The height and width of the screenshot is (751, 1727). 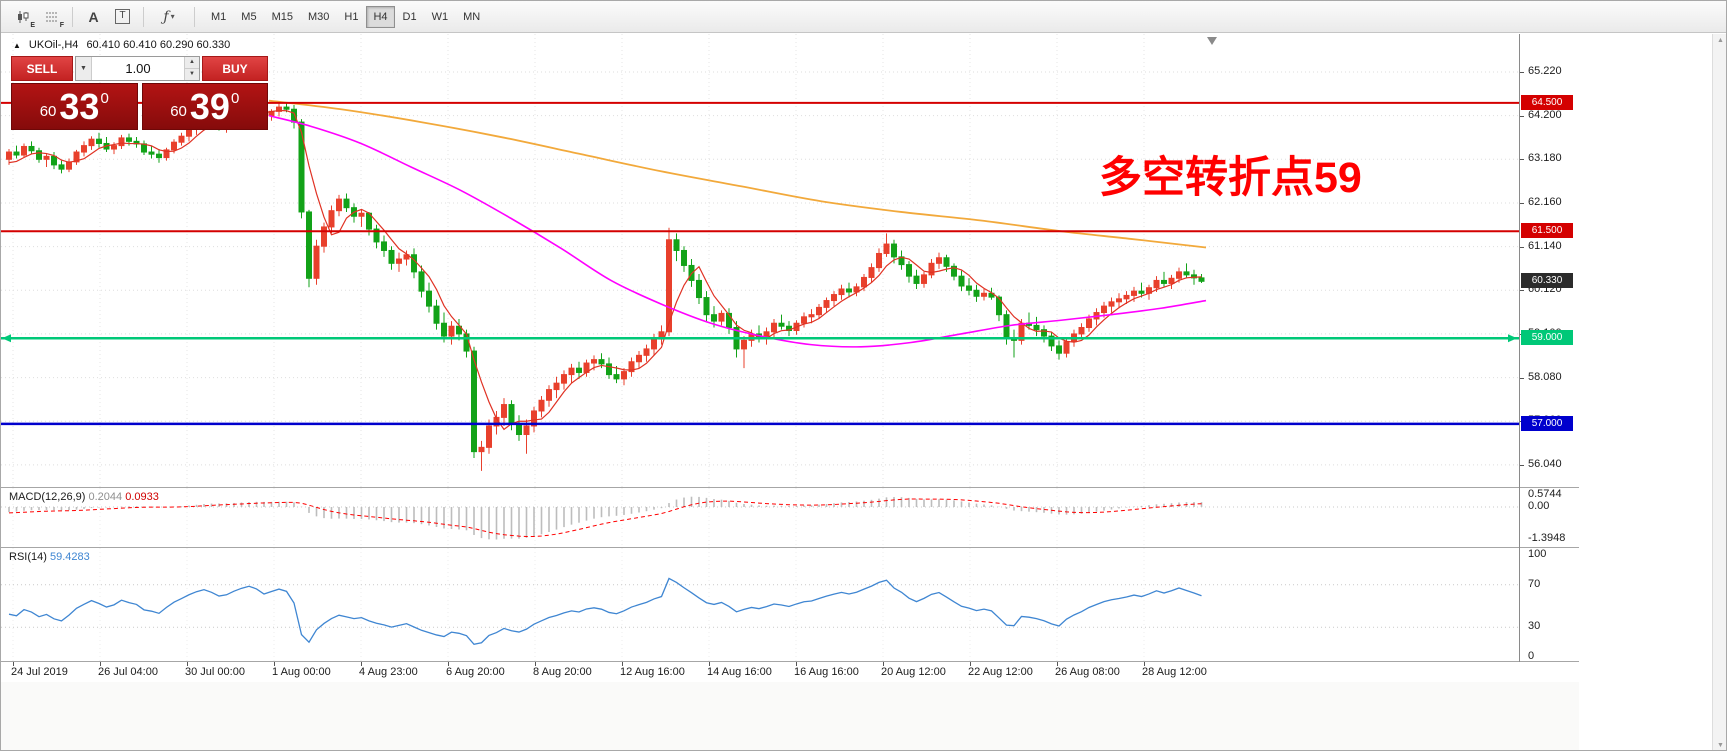 I want to click on sell-price-big: 33, so click(x=79, y=106).